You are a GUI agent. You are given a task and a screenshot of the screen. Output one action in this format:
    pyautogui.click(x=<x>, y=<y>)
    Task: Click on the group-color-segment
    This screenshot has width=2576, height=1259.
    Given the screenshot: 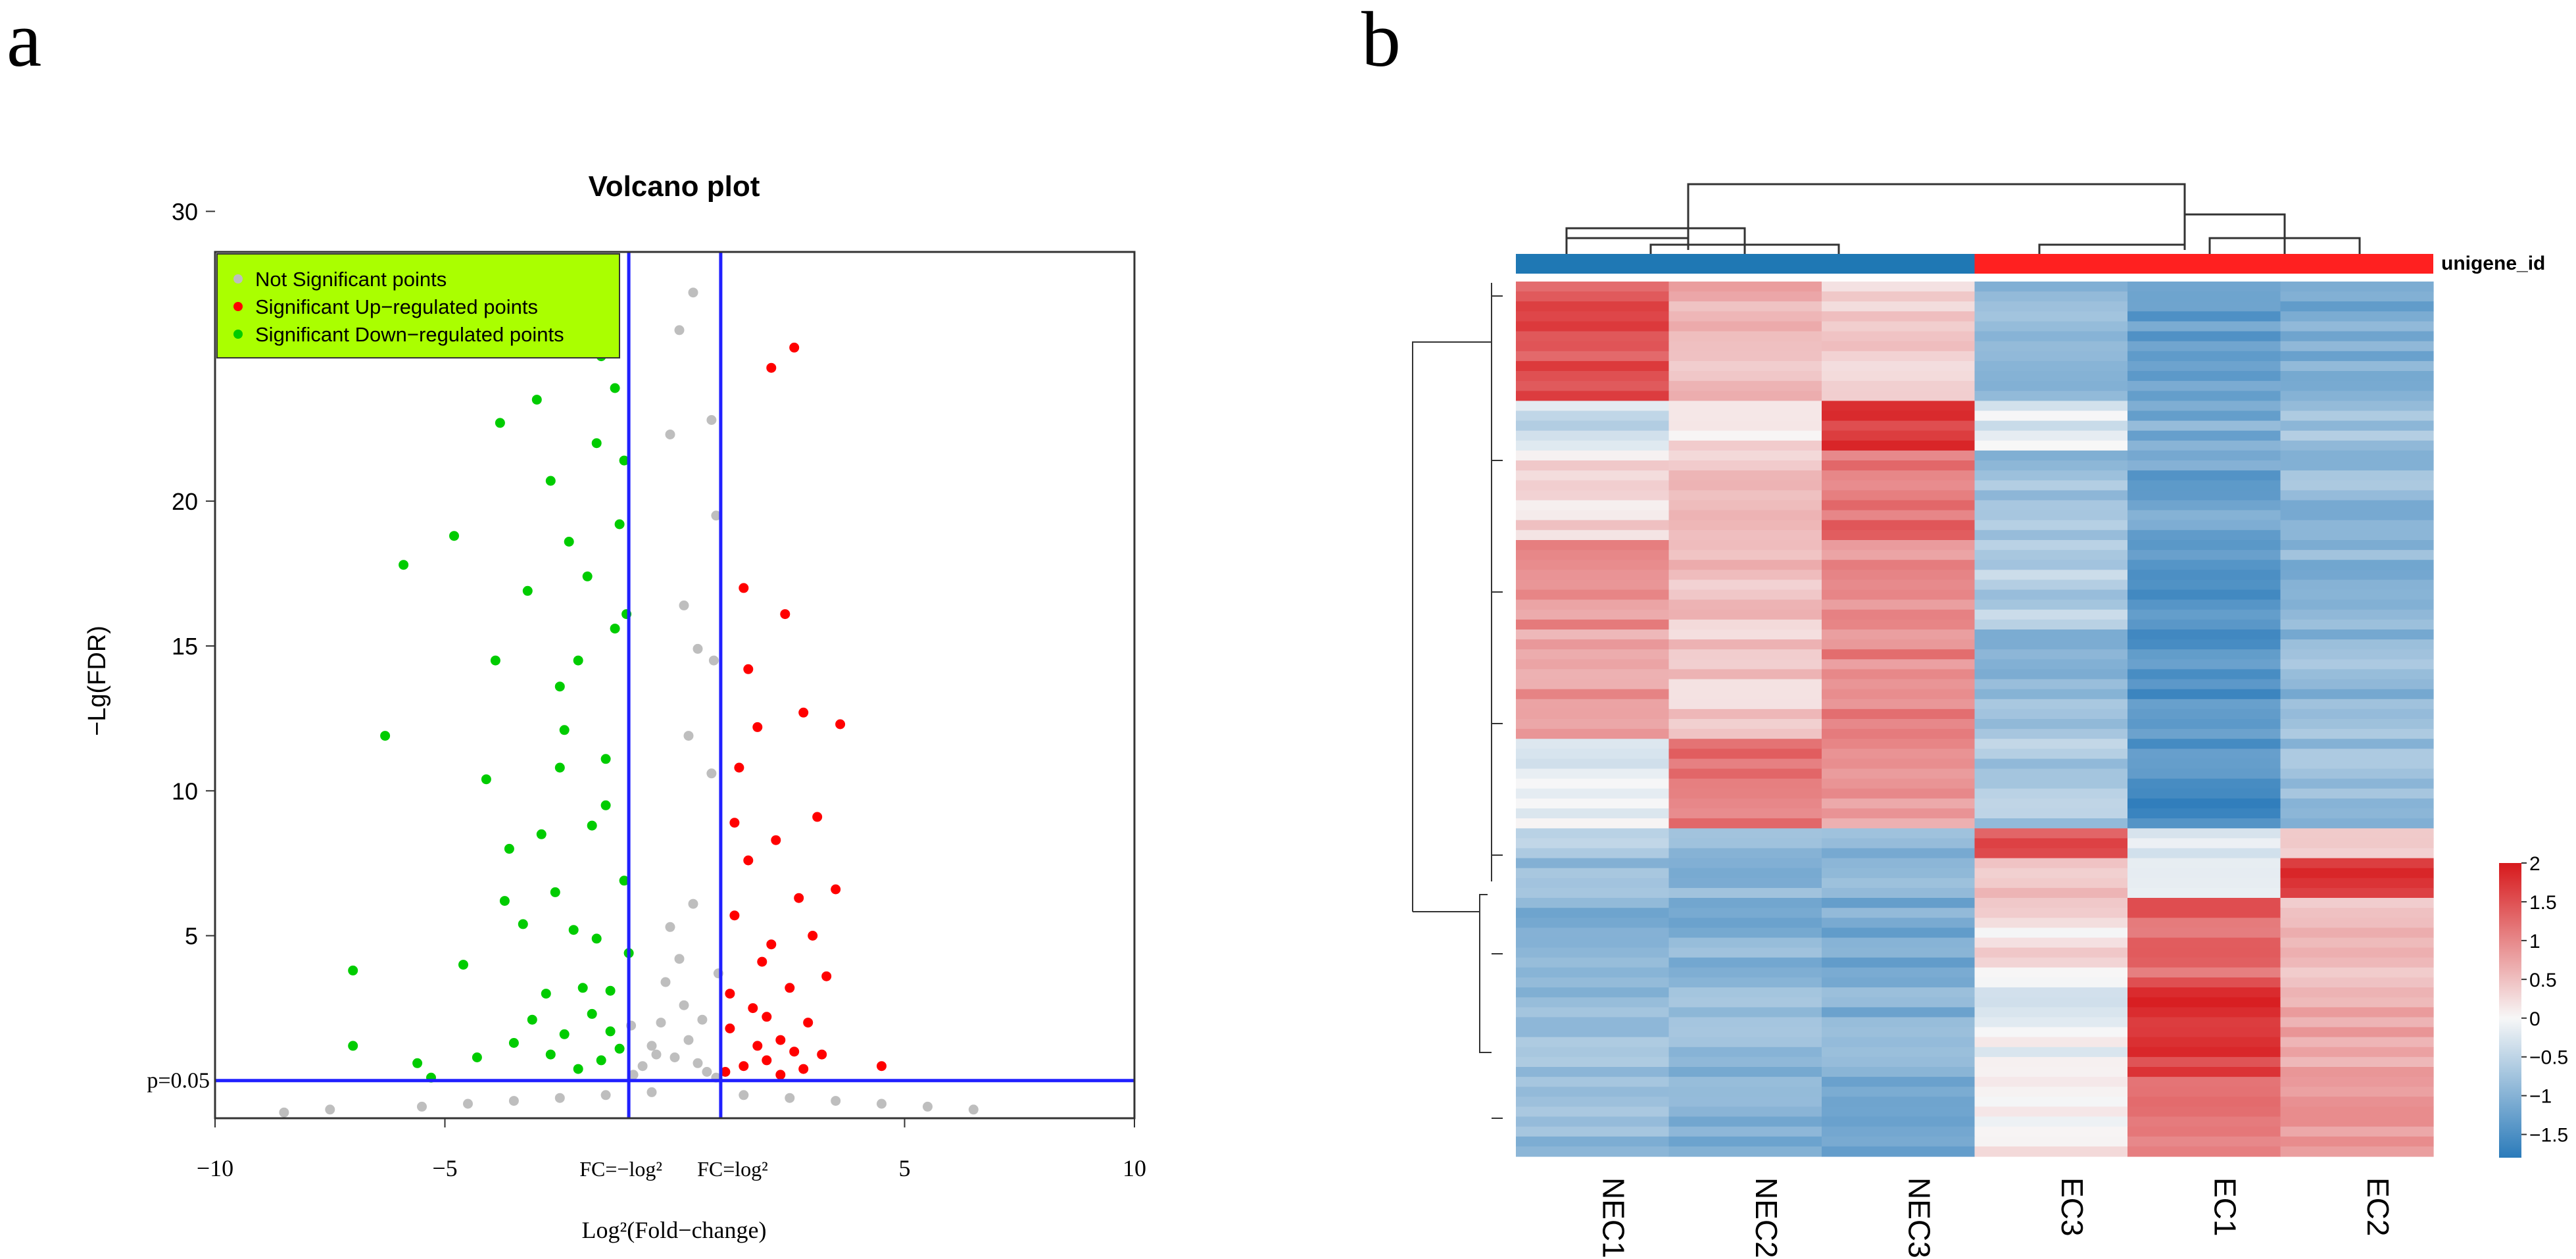 What is the action you would take?
    pyautogui.click(x=1746, y=264)
    